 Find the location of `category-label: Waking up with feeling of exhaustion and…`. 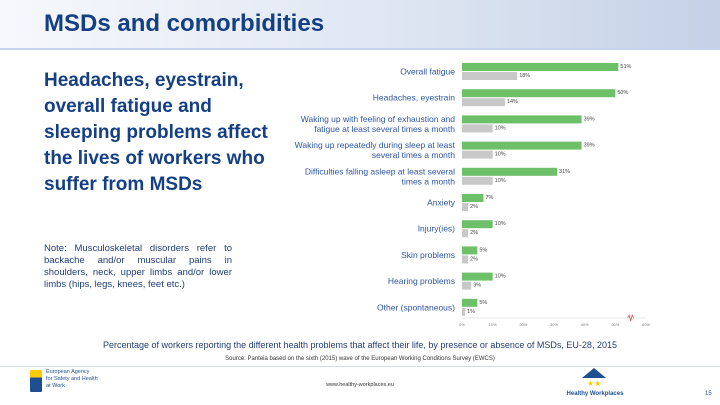

category-label: Waking up with feeling of exhaustion and… is located at coordinates (378, 124).